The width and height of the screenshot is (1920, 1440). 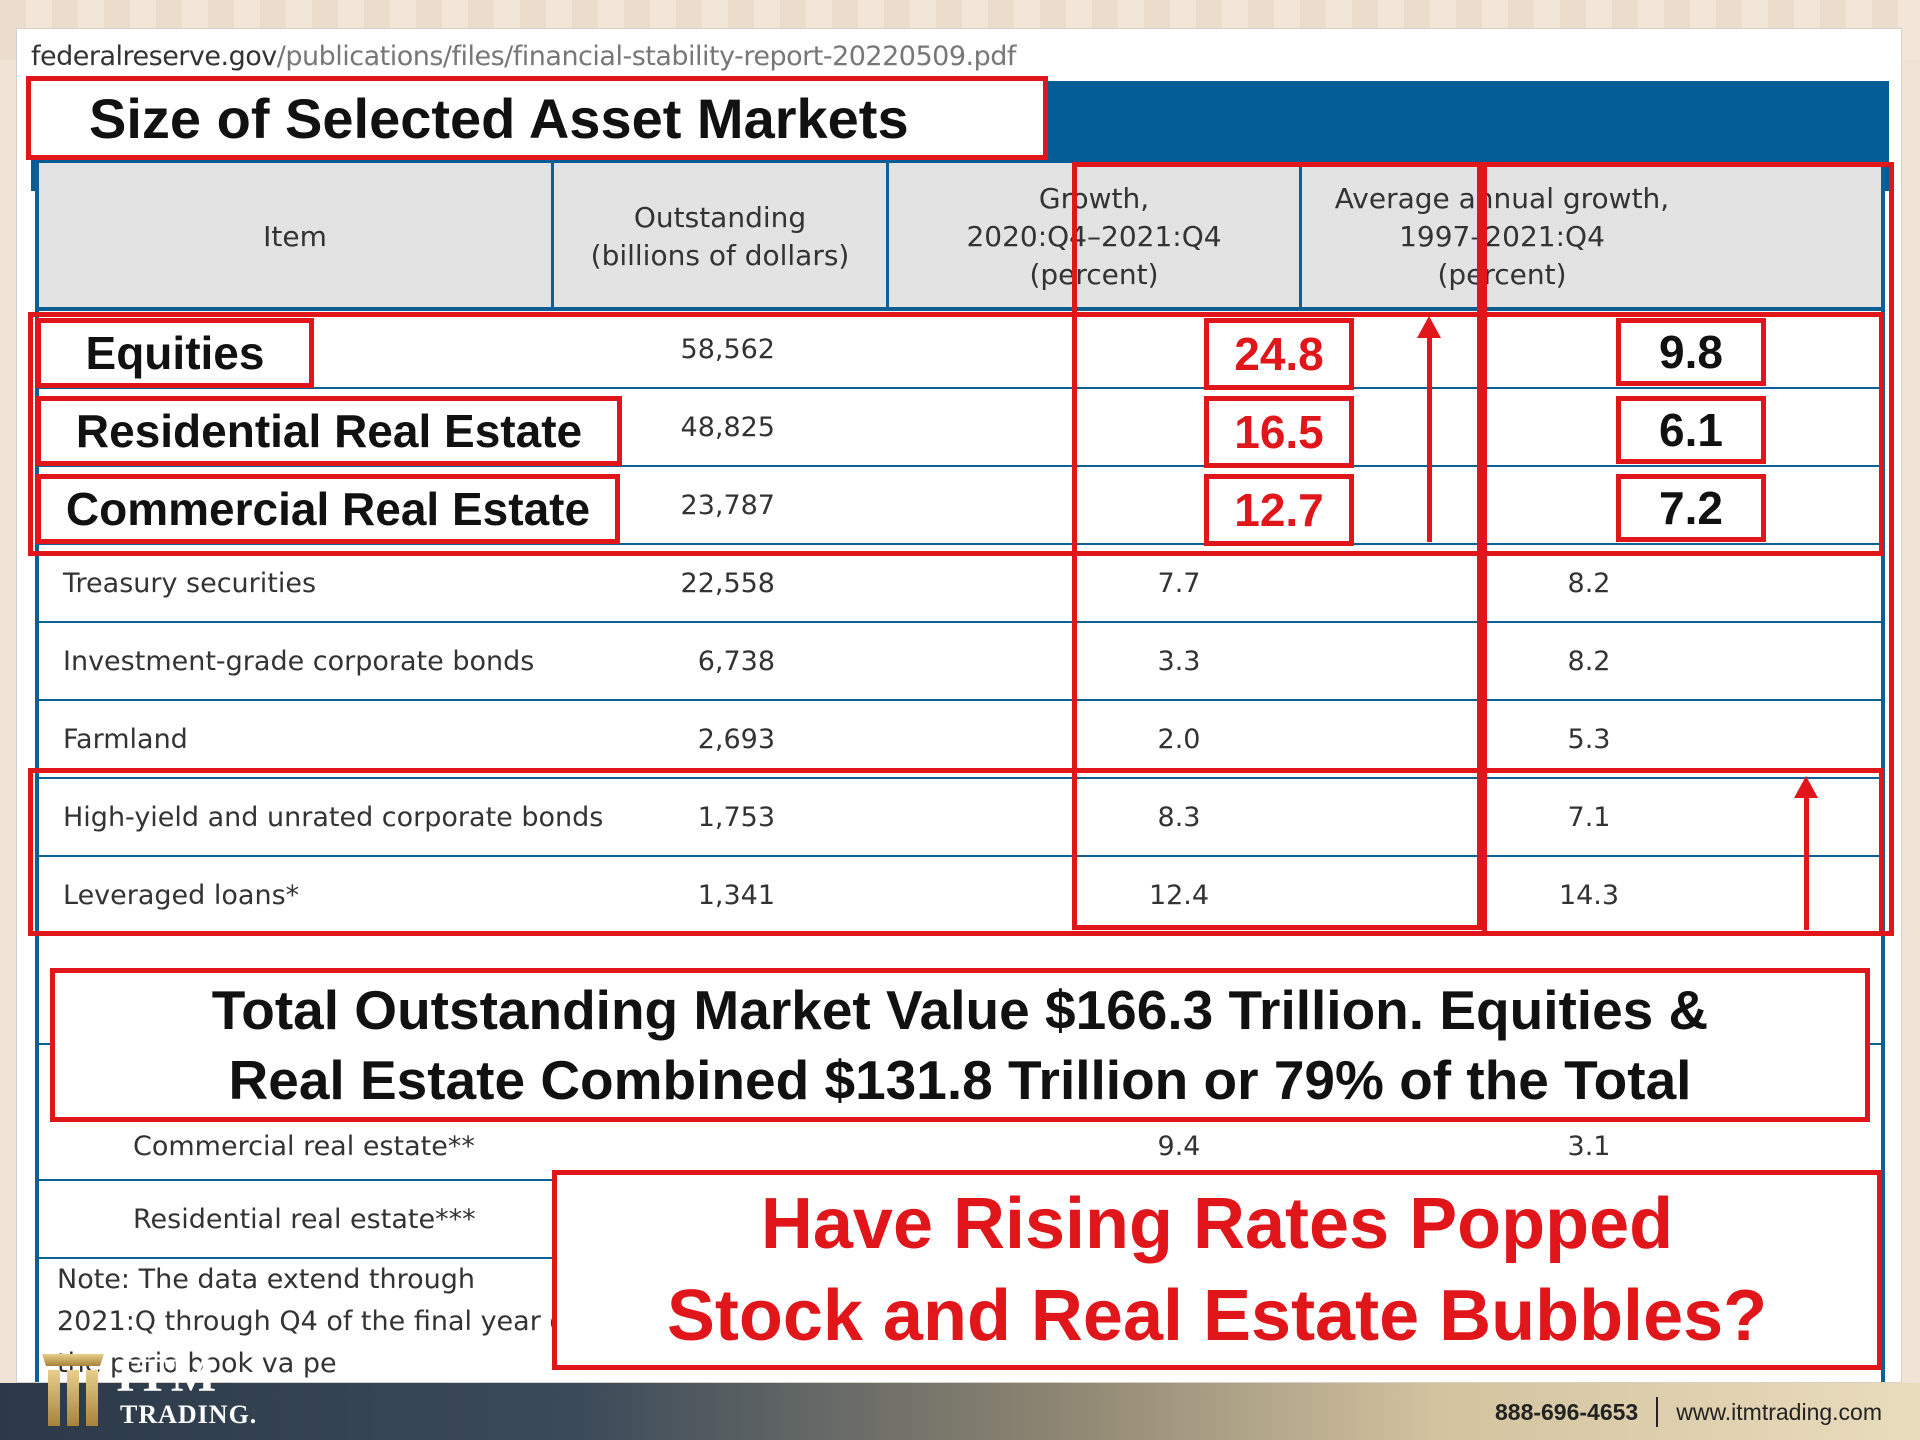 I want to click on growth-value: 9.4, so click(x=1179, y=1146).